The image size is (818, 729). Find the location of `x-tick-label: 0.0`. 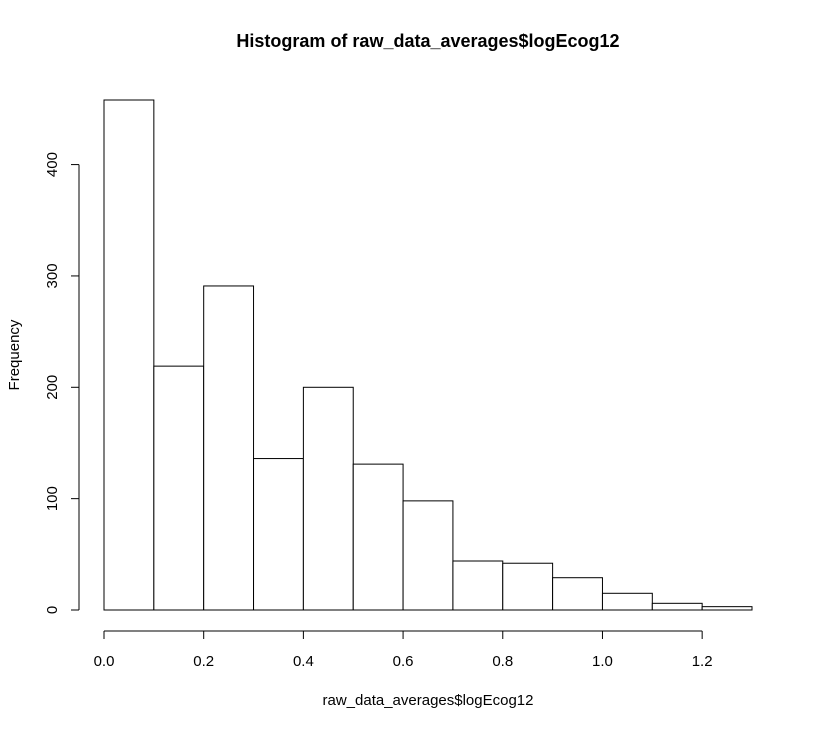

x-tick-label: 0.0 is located at coordinates (104, 661).